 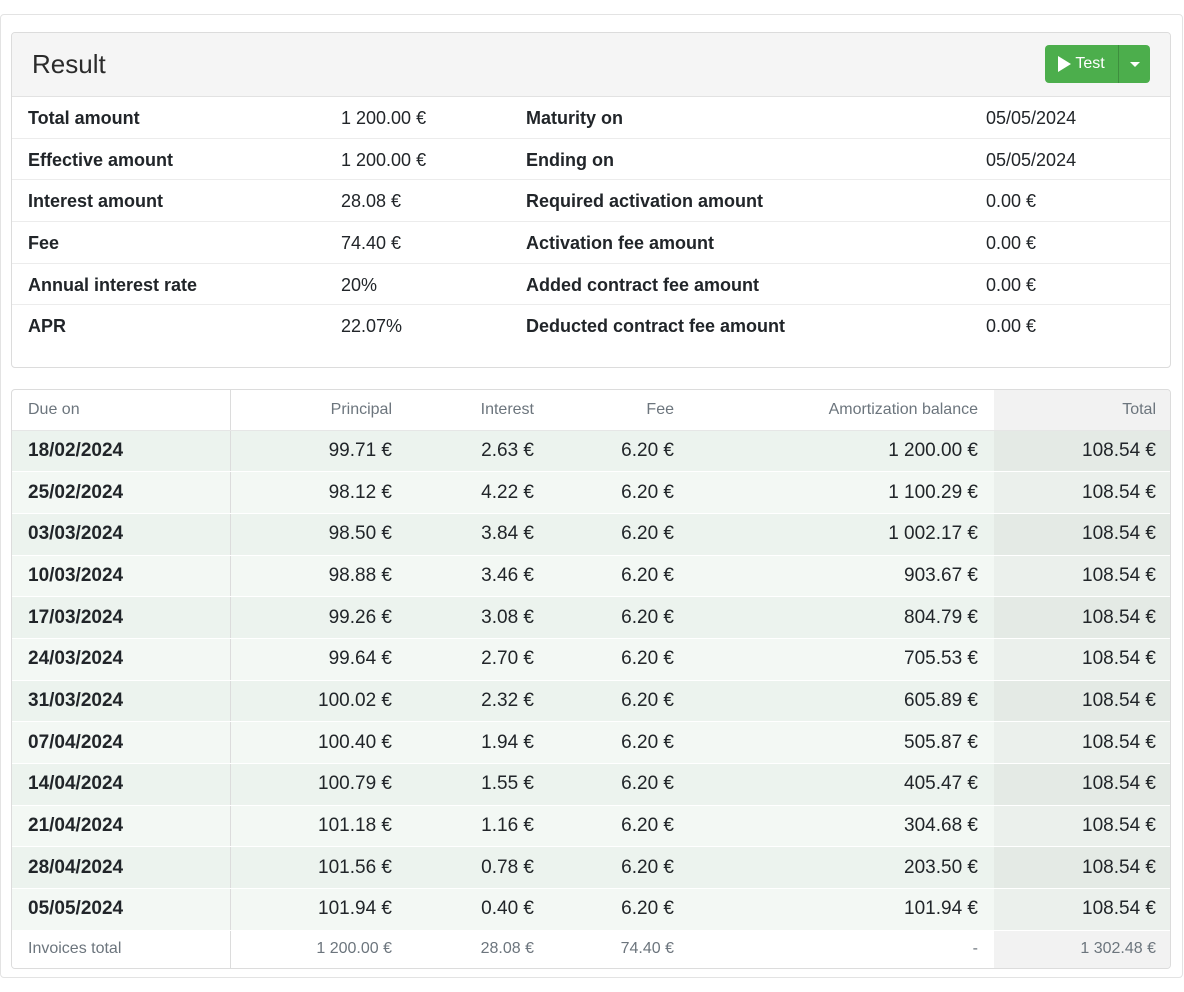 What do you see at coordinates (319, 617) in the screenshot?
I see `cell-principal: 99.26 €` at bounding box center [319, 617].